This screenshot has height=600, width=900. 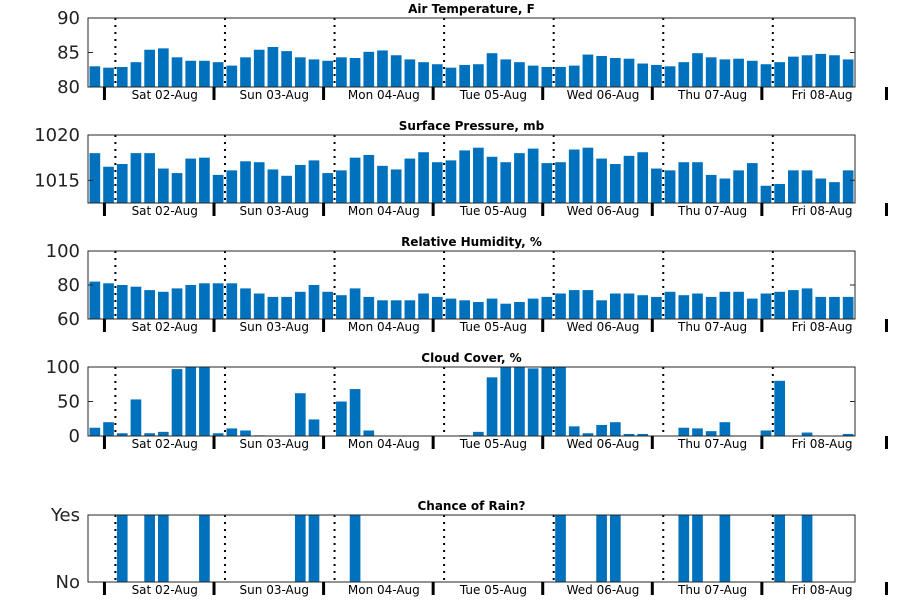 I want to click on day-label: Mon 04-Aug, so click(x=384, y=211).